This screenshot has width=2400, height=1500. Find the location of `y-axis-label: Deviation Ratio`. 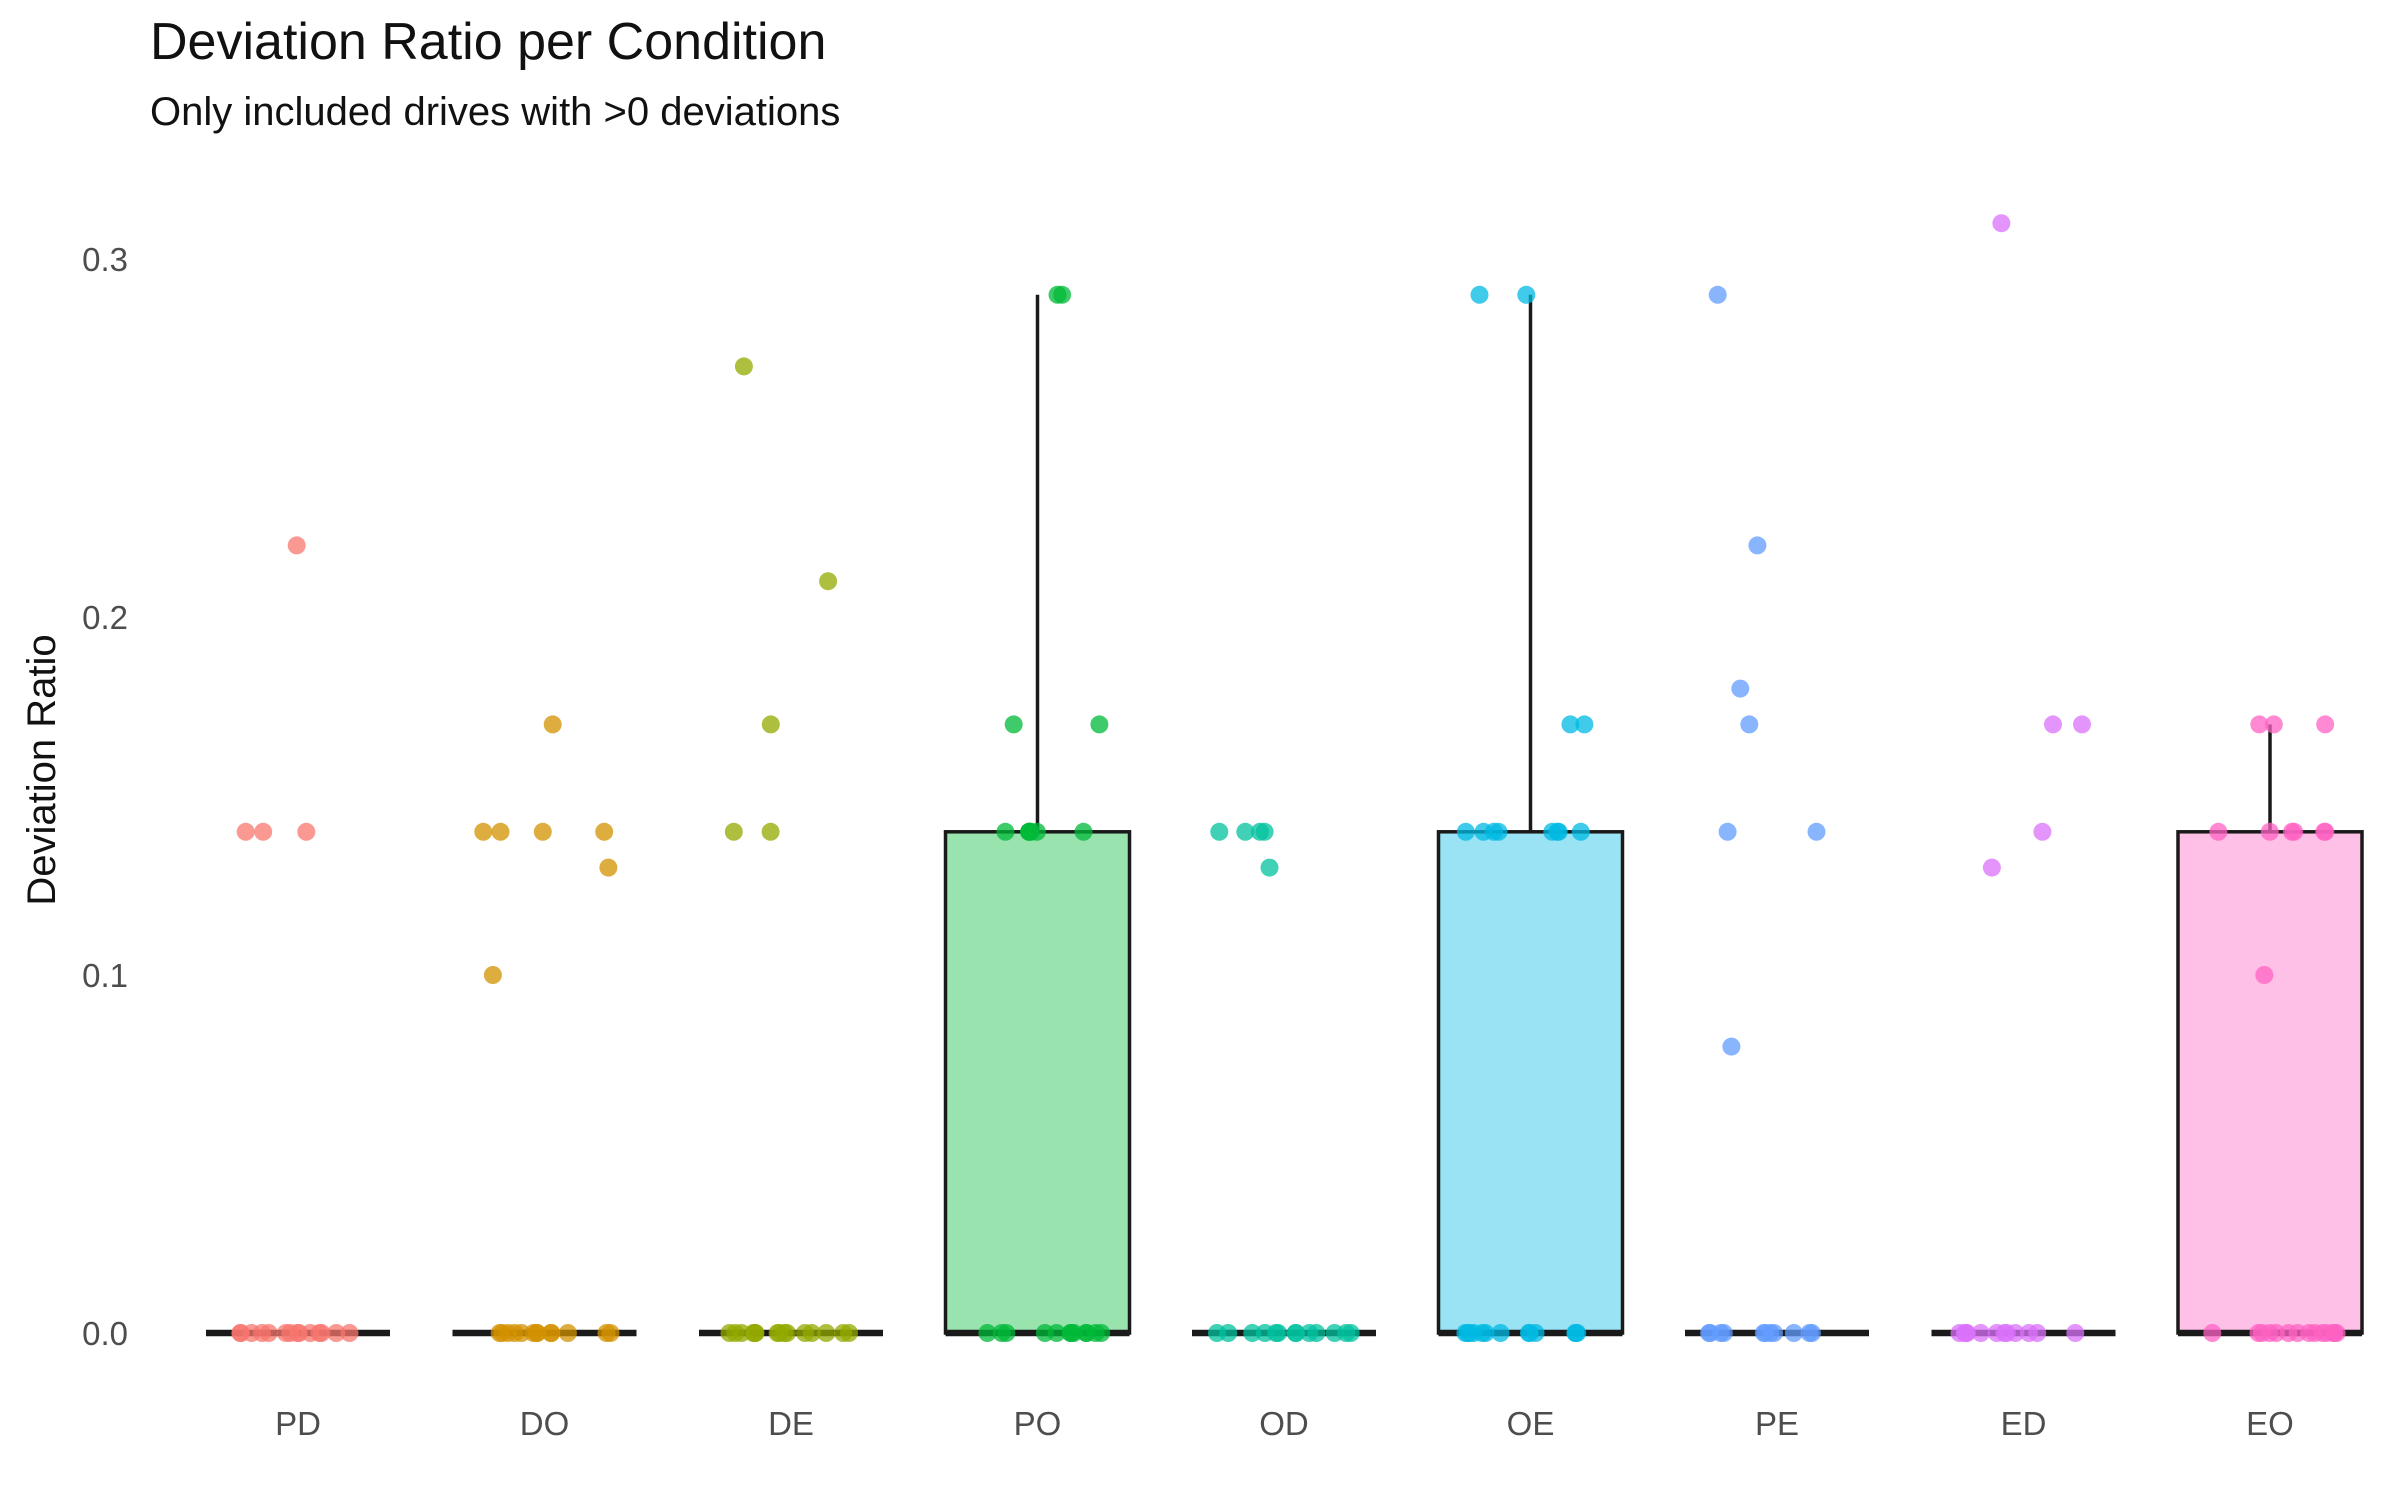

y-axis-label: Deviation Ratio is located at coordinates (42, 769).